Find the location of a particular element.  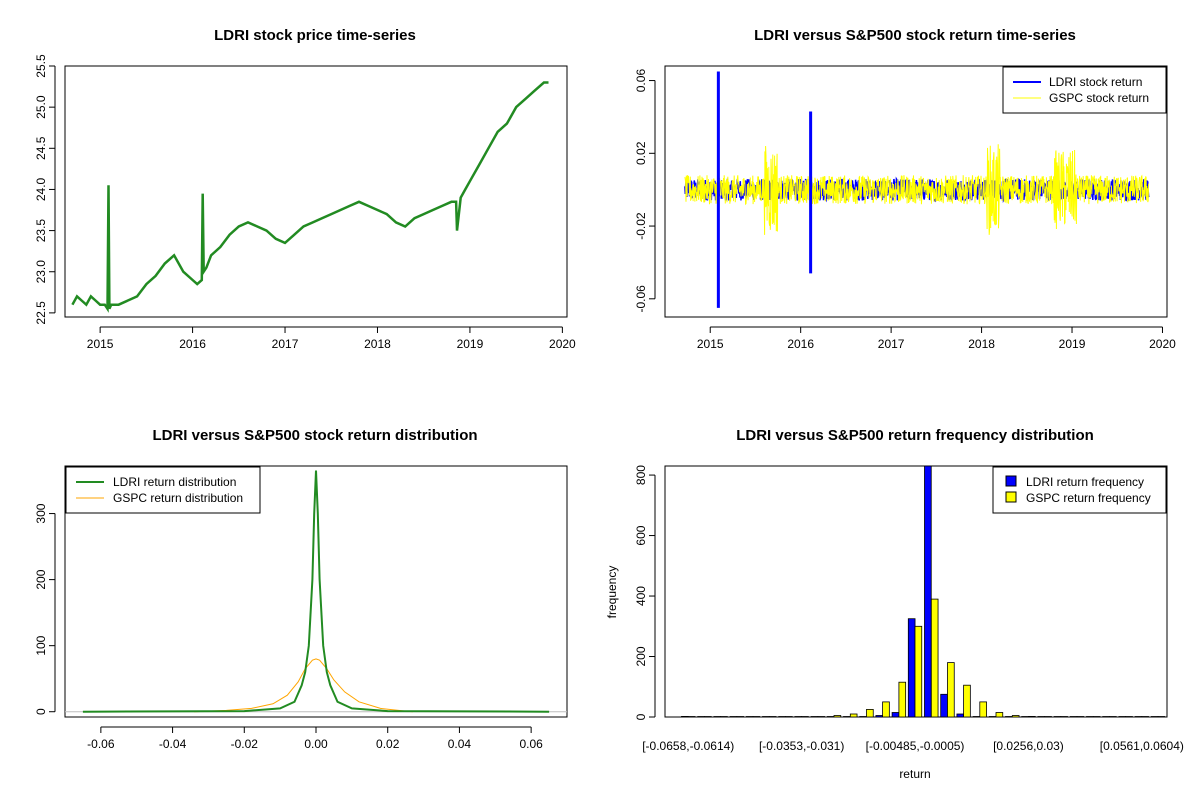

freq-category-label: [-0.0353,-0.031) is located at coordinates (801, 746).